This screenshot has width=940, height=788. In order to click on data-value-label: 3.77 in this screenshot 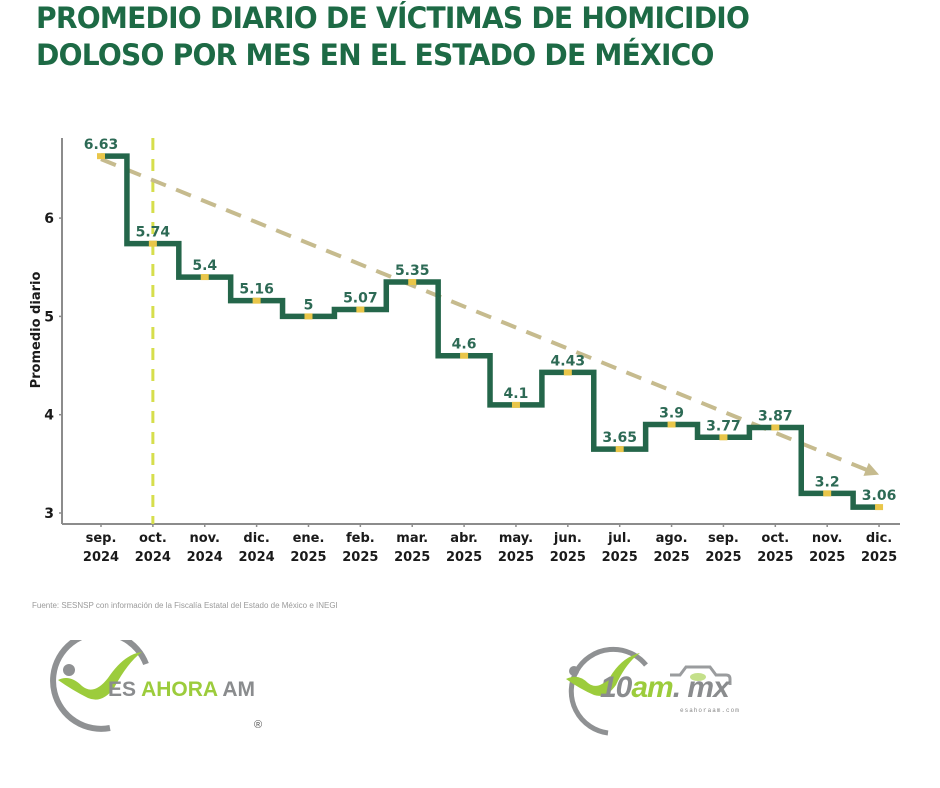, I will do `click(723, 426)`.